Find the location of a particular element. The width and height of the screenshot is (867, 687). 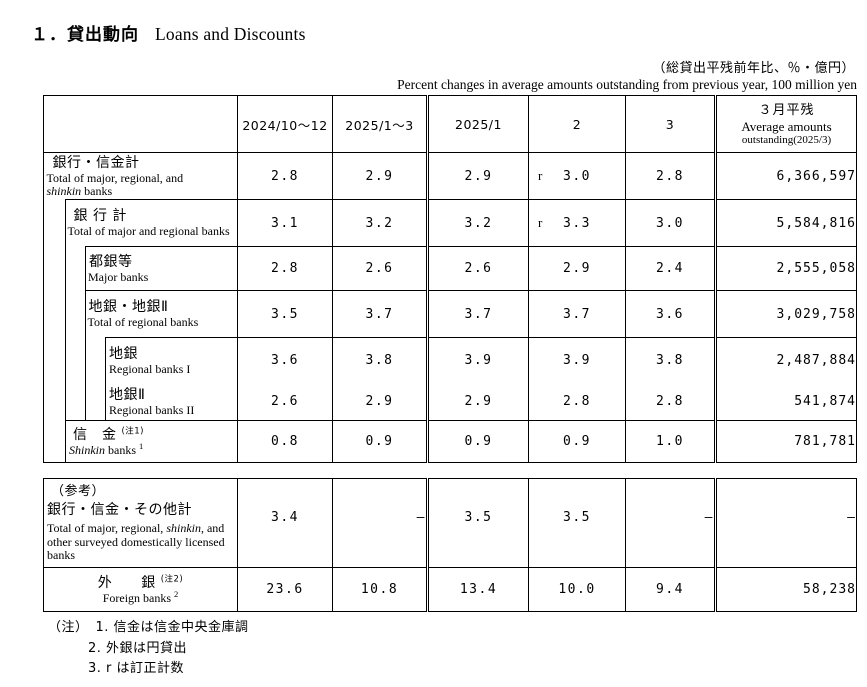

cell-r1-q4: 2.8 is located at coordinates (285, 176).